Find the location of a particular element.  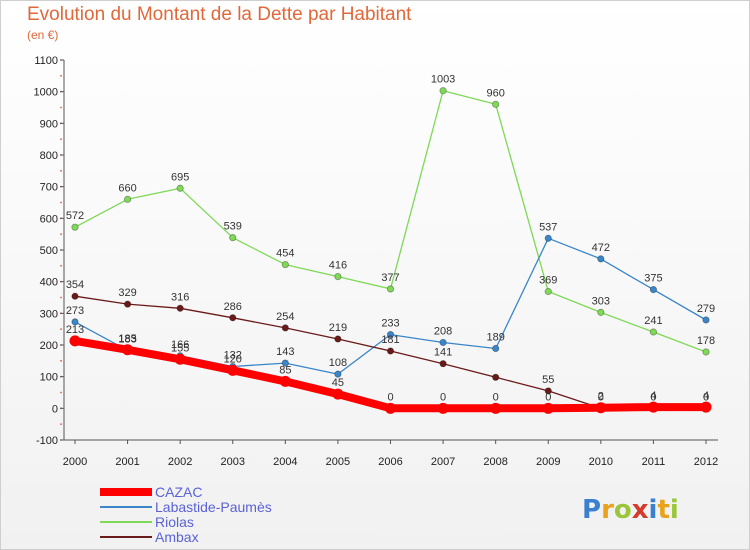

x-tick-label: 2009 is located at coordinates (548, 462).